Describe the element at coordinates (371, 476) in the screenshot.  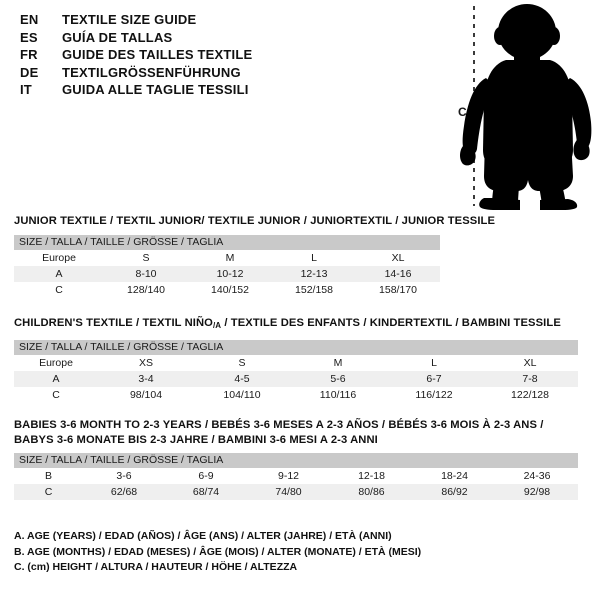
I see `cell: 12-18` at that location.